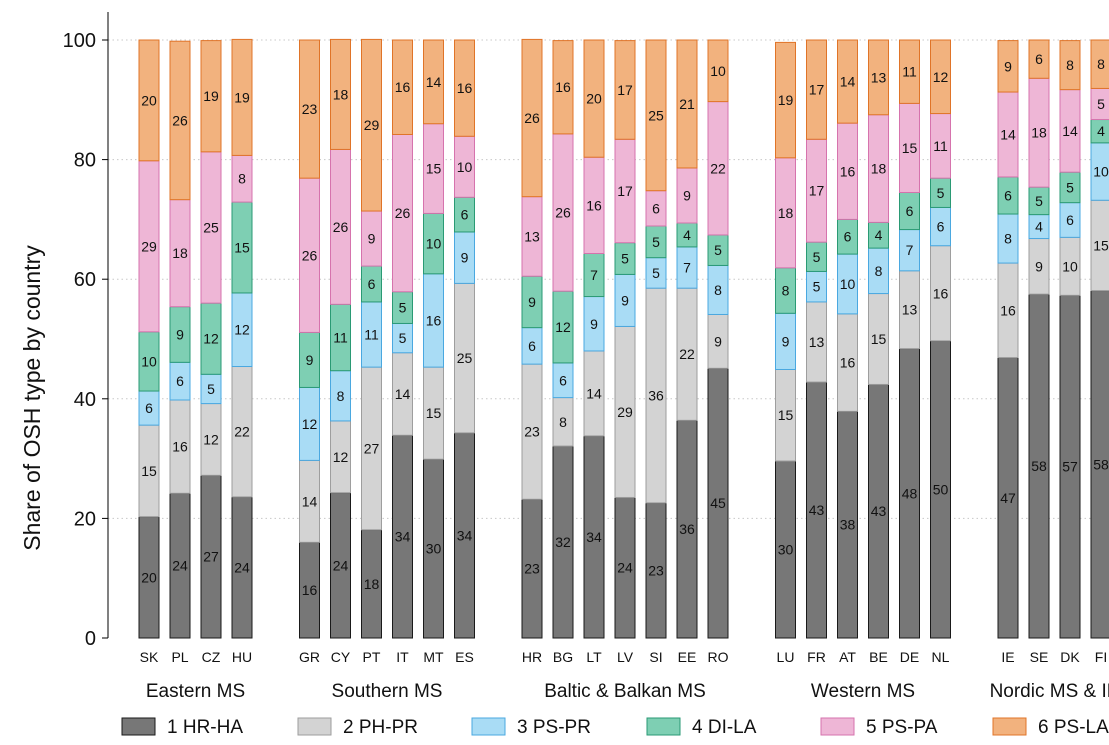  What do you see at coordinates (625, 657) in the screenshot?
I see `x-tick-label: LV` at bounding box center [625, 657].